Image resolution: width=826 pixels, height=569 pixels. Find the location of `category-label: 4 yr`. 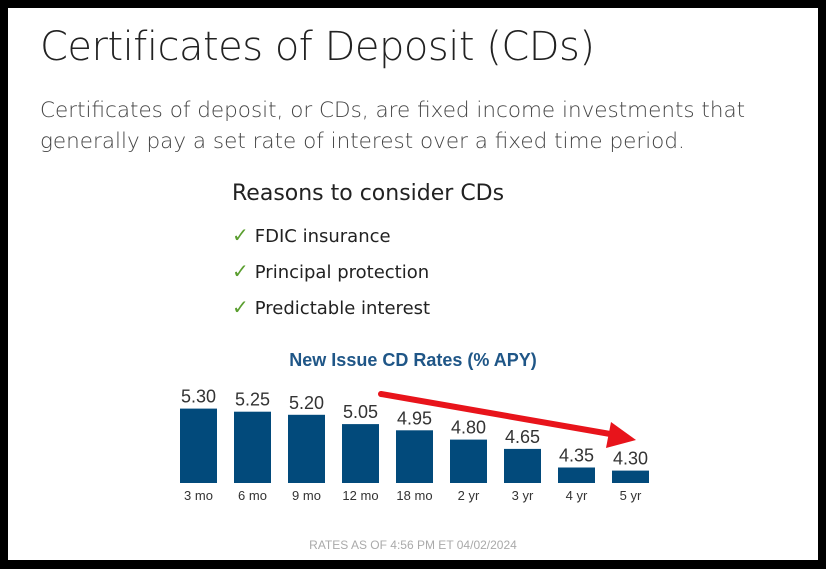

category-label: 4 yr is located at coordinates (577, 495).